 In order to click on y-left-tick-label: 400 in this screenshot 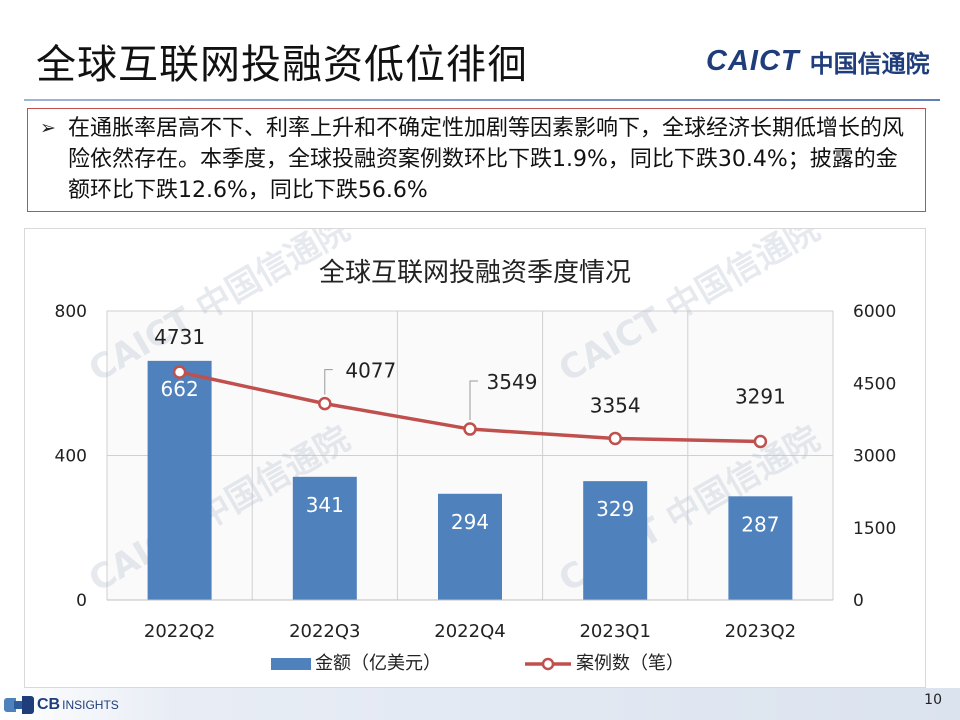, I will do `click(71, 457)`.